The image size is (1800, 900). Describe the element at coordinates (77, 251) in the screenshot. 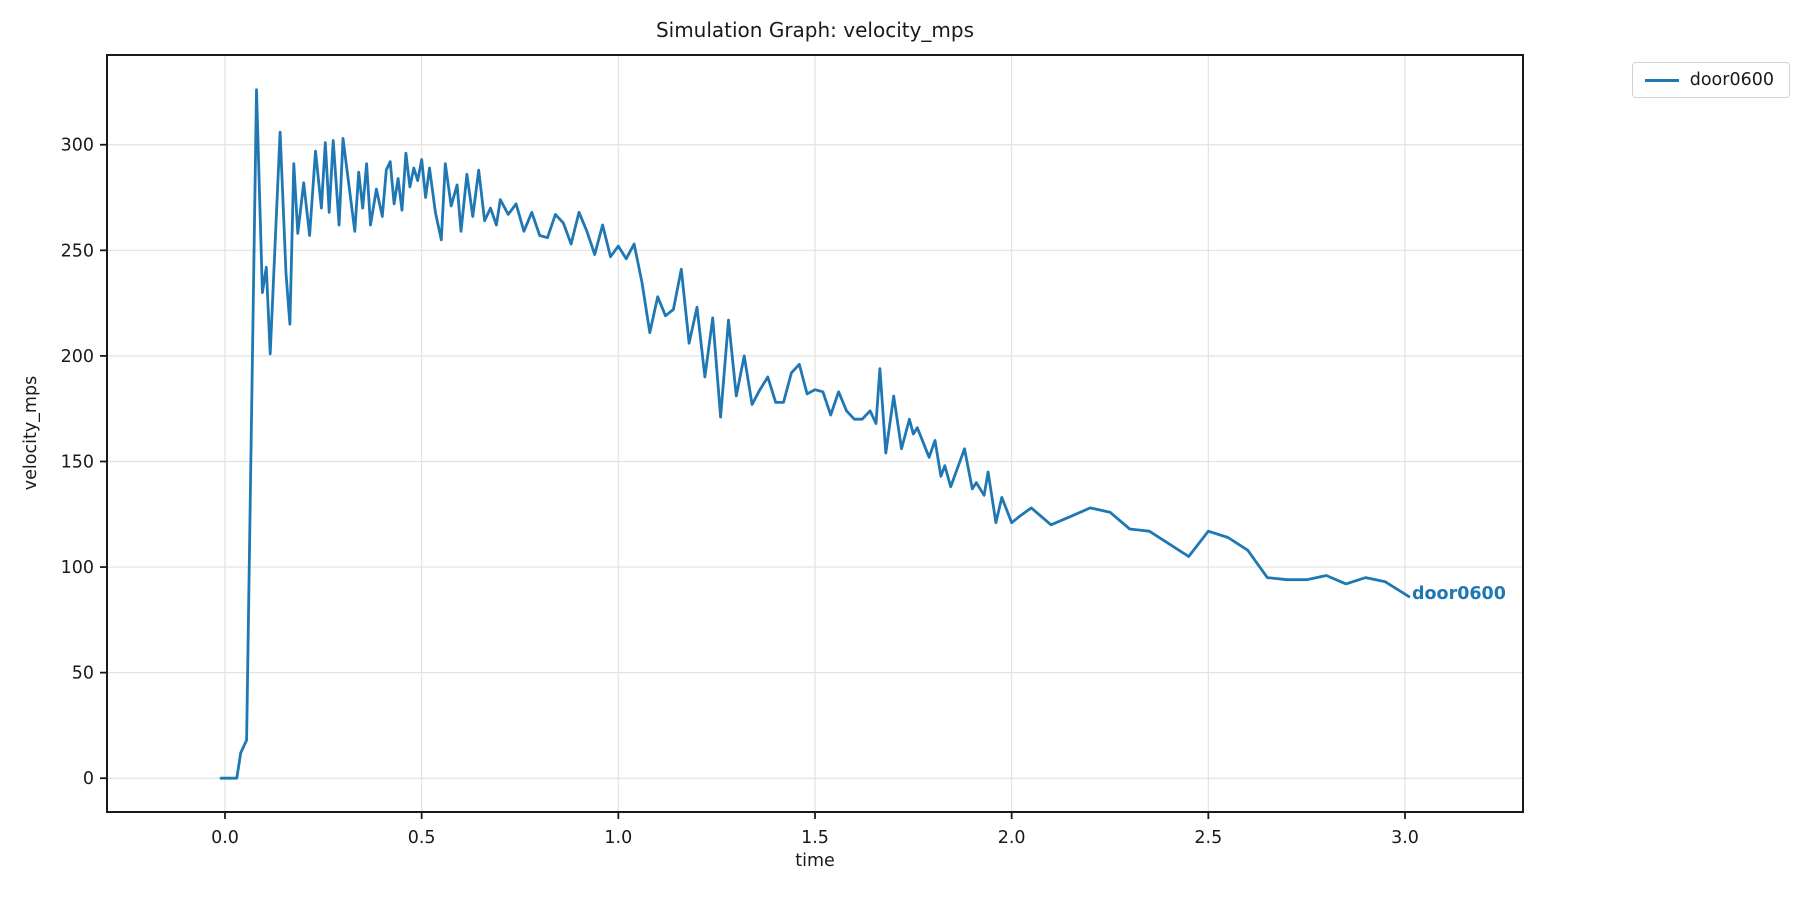

I see `y-tick-label: 250` at that location.